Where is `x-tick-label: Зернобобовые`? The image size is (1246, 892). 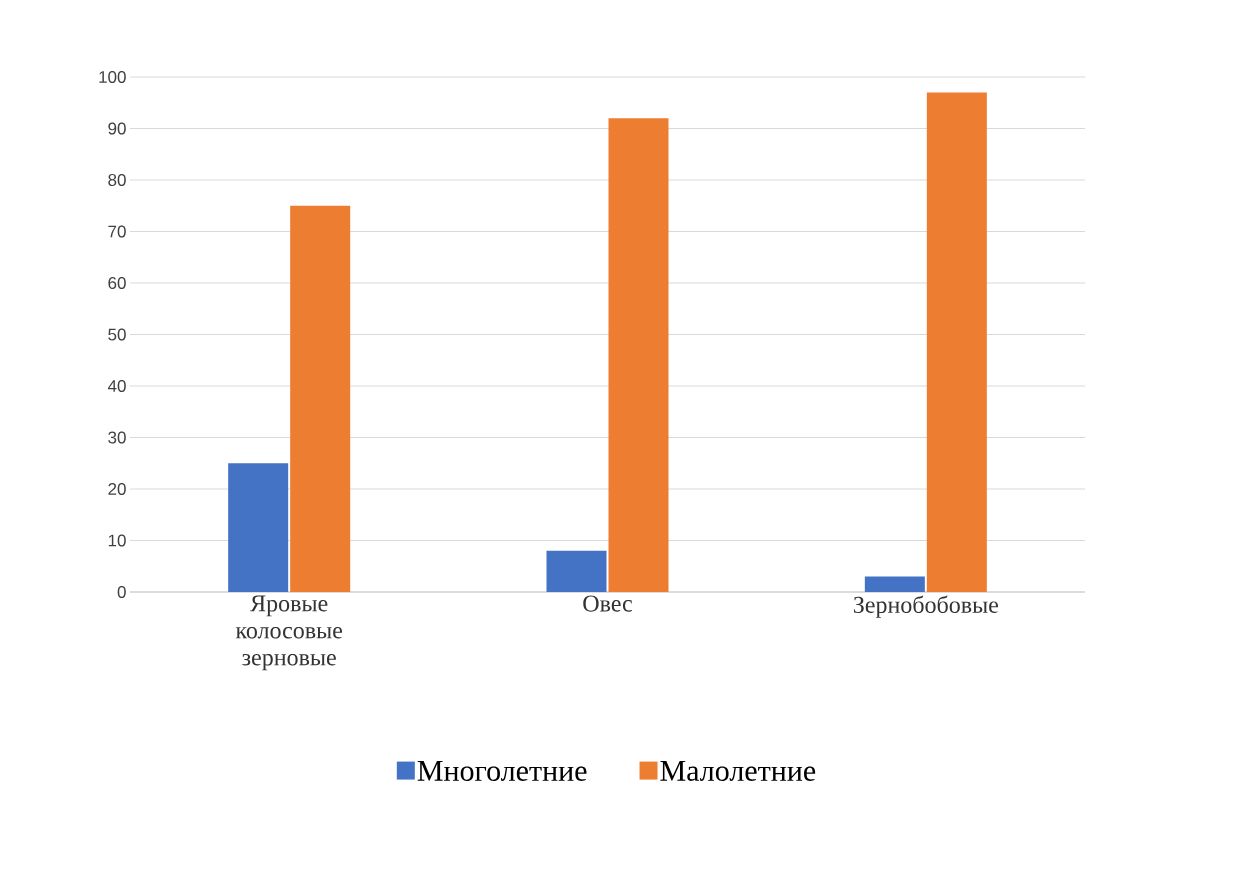 x-tick-label: Зернобобовые is located at coordinates (926, 606).